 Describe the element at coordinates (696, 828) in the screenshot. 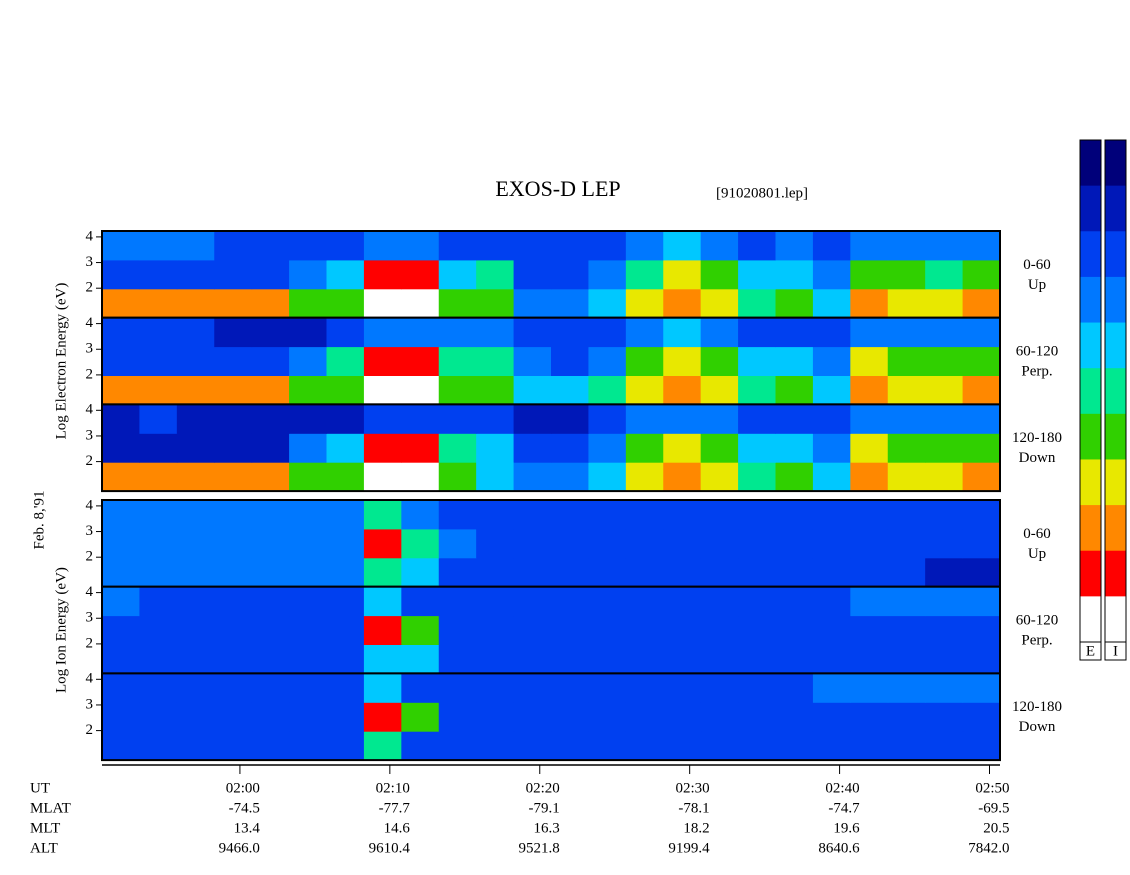

I see `ephemeris-value: 18.2` at that location.